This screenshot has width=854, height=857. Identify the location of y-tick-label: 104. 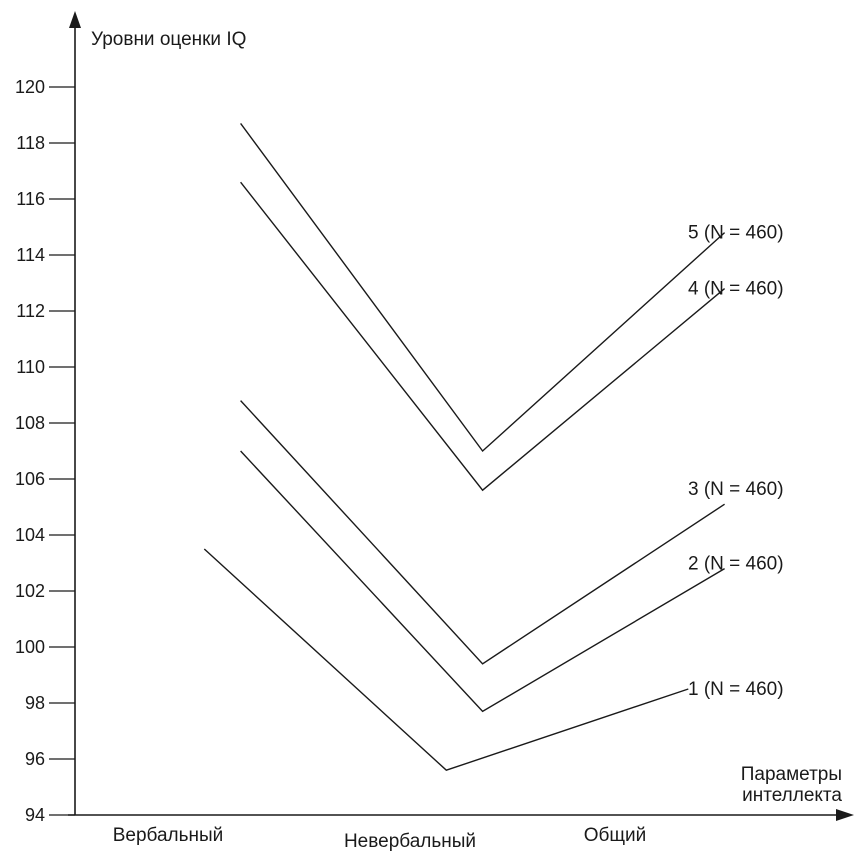
(30, 535).